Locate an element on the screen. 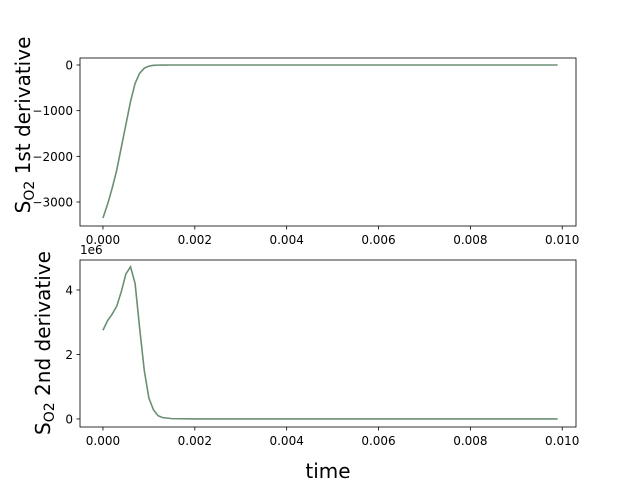 The width and height of the screenshot is (640, 480). y-axis-label: SO2 2nd derivative is located at coordinates (44, 343).